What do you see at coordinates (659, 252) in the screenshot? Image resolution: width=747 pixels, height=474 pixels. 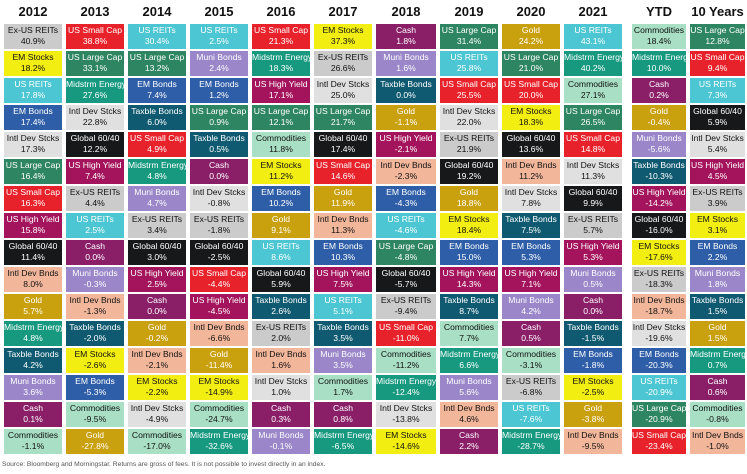 I see `return-cell: EM Stocks -17.6%` at bounding box center [659, 252].